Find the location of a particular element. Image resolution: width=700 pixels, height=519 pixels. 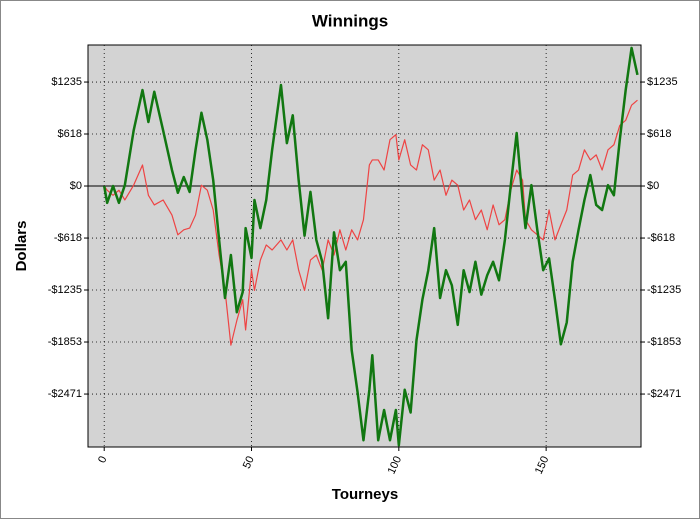

x-tick-label: 0 is located at coordinates (102, 459).